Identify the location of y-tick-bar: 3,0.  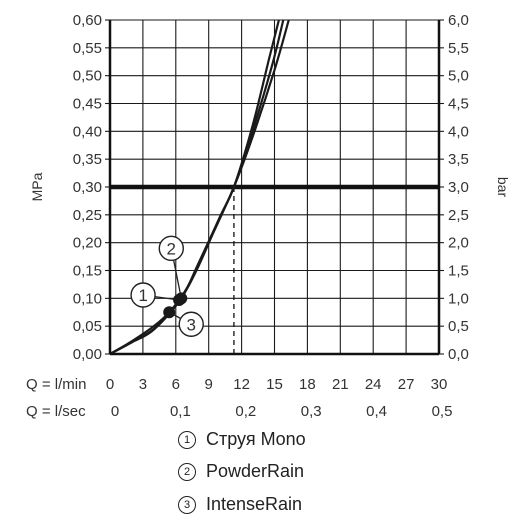
(458, 187).